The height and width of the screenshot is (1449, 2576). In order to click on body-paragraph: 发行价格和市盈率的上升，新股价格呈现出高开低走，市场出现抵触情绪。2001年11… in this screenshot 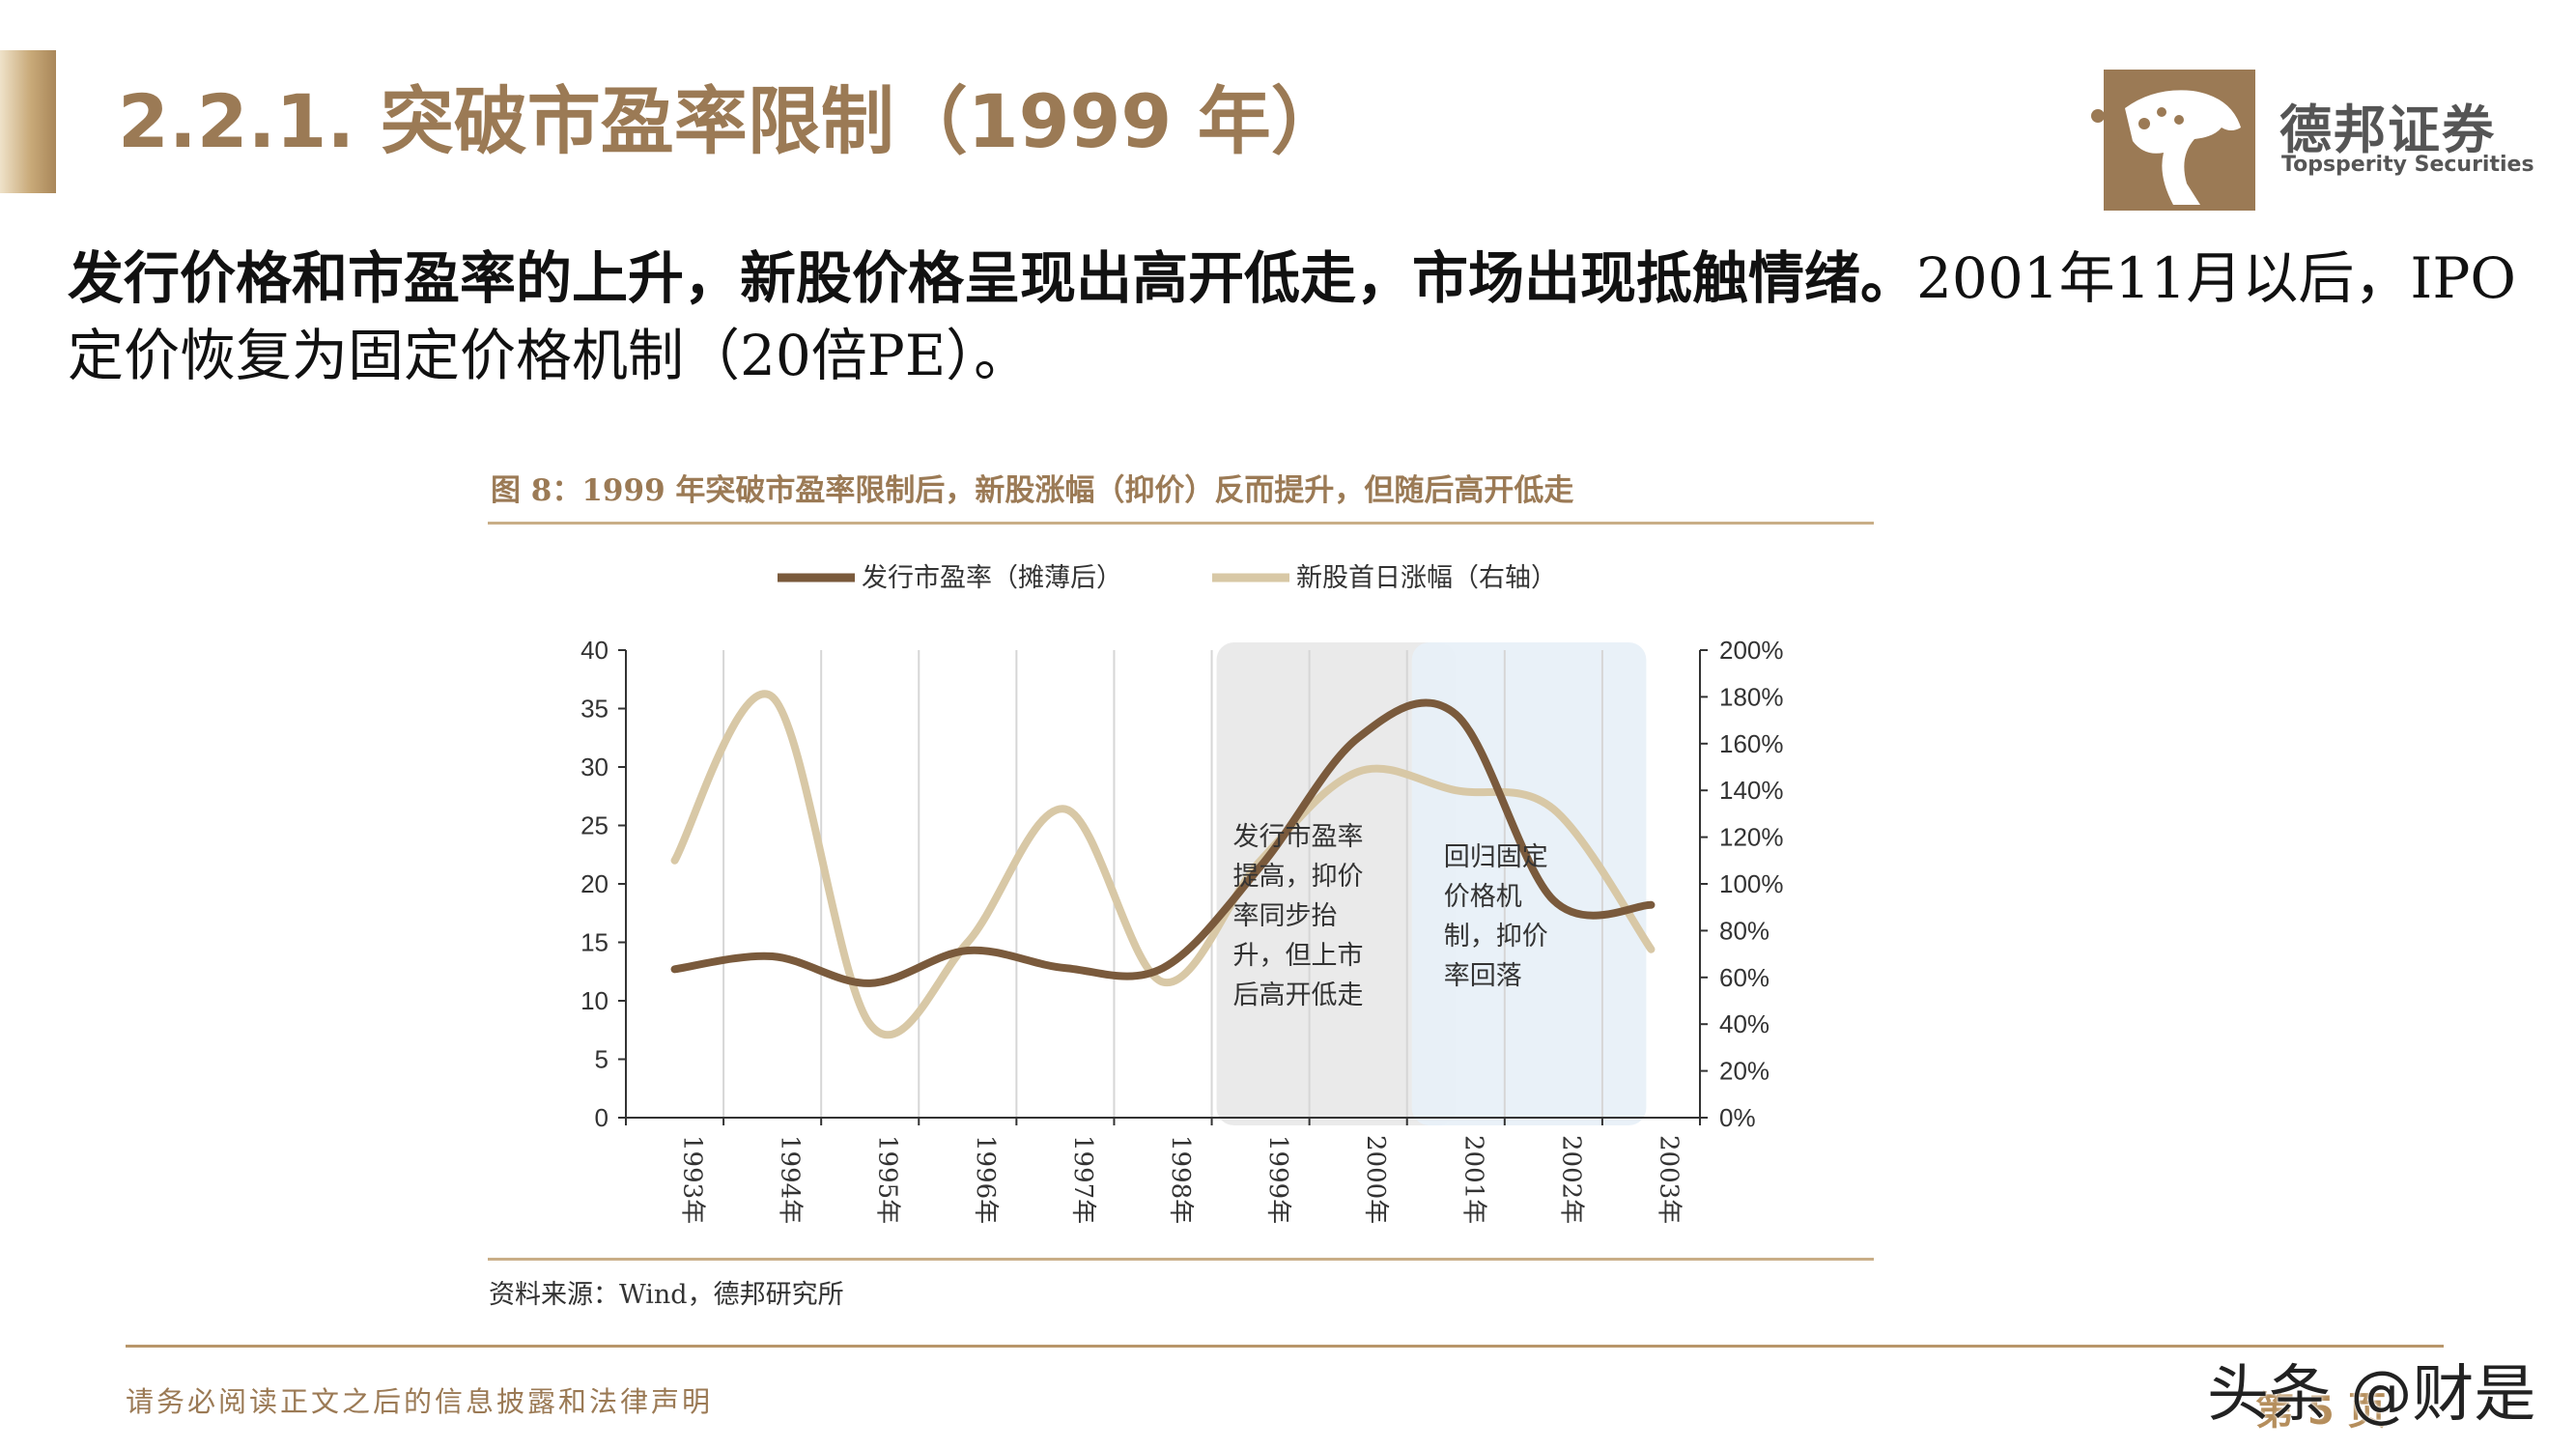, I will do `click(1309, 317)`.